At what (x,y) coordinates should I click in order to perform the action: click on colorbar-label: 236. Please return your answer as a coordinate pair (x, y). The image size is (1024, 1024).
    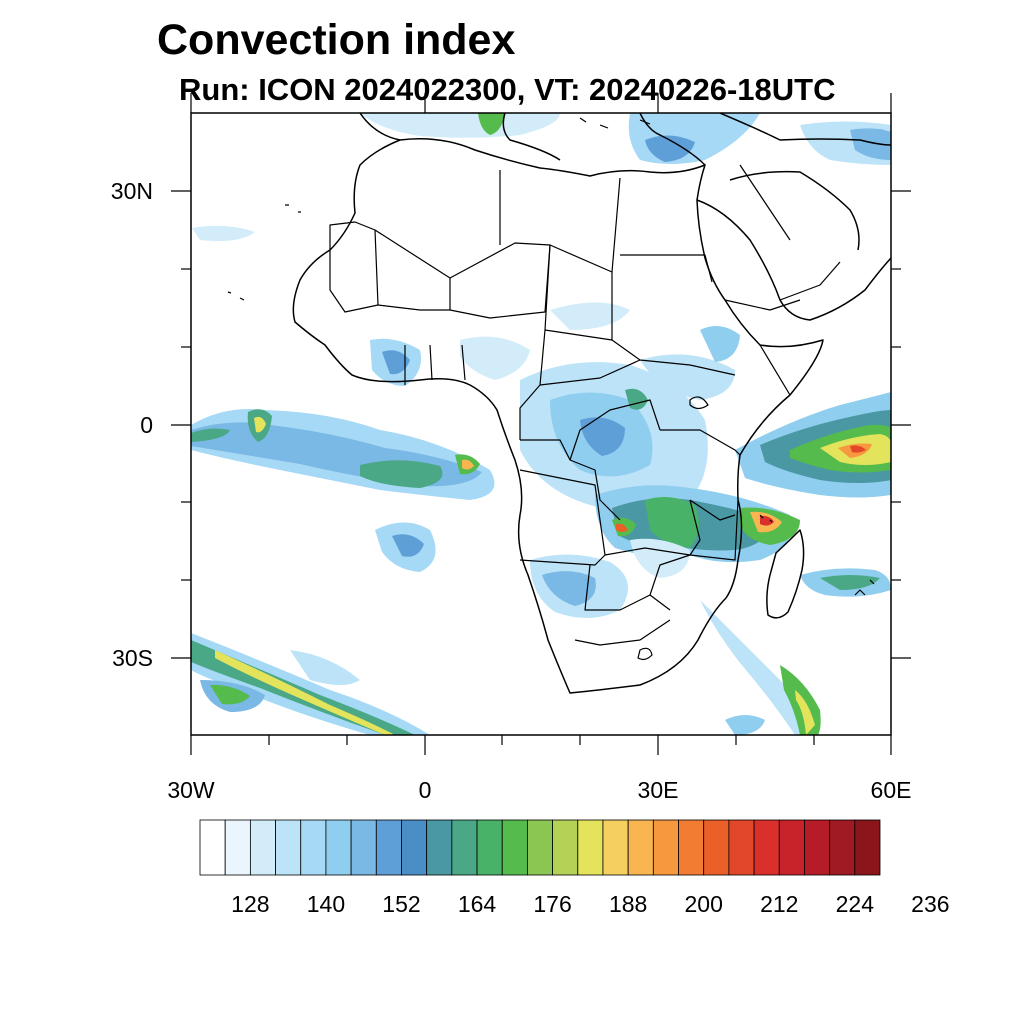
    Looking at the image, I should click on (930, 904).